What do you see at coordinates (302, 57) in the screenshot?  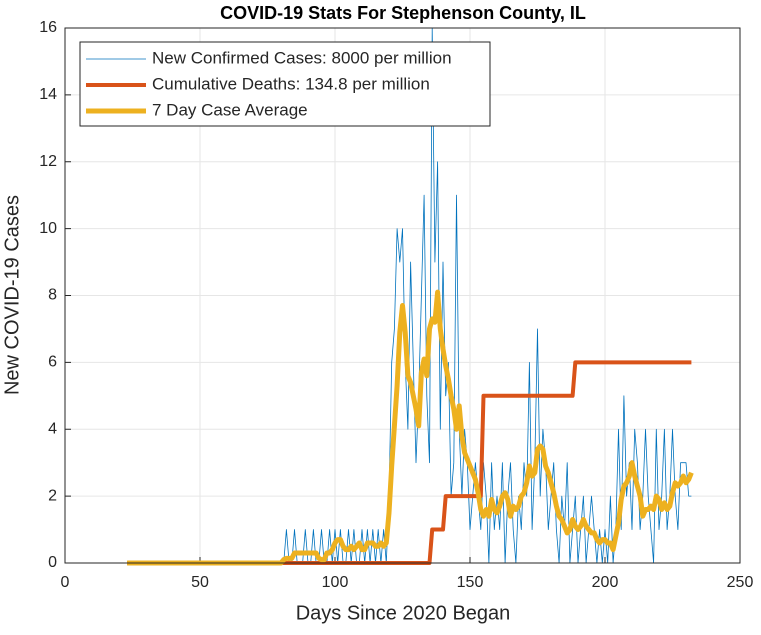 I see `legend-label: New Confirmed Cases: 8000 per million` at bounding box center [302, 57].